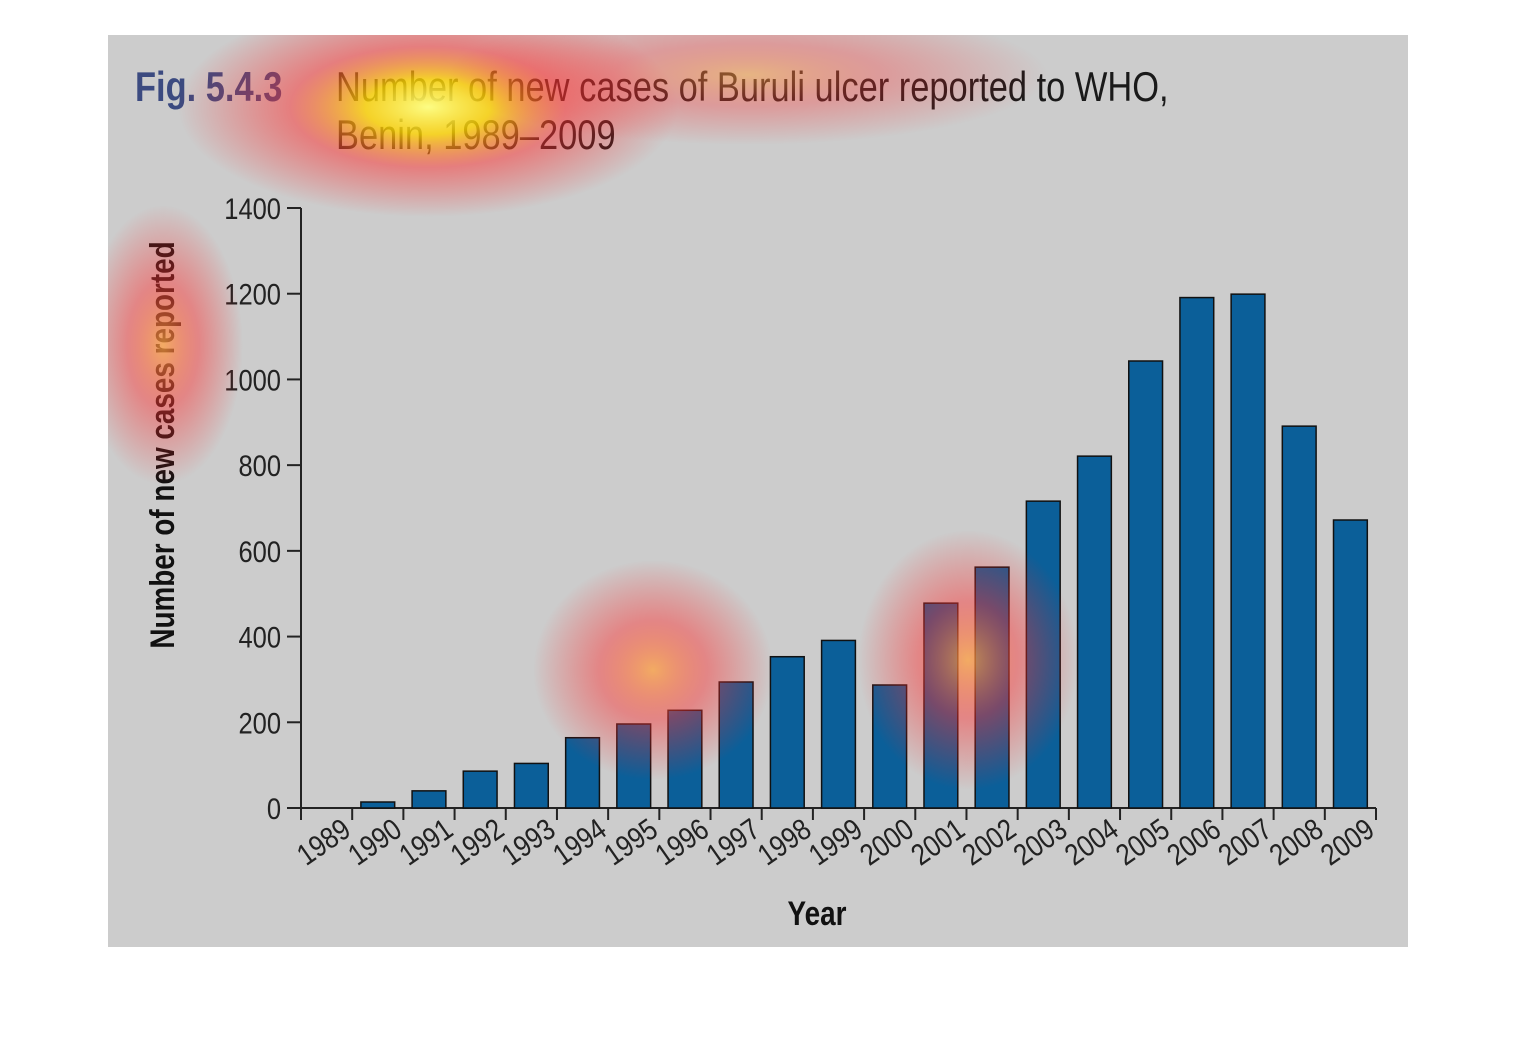 This screenshot has width=1518, height=1042. I want to click on bar-1999, so click(838, 724).